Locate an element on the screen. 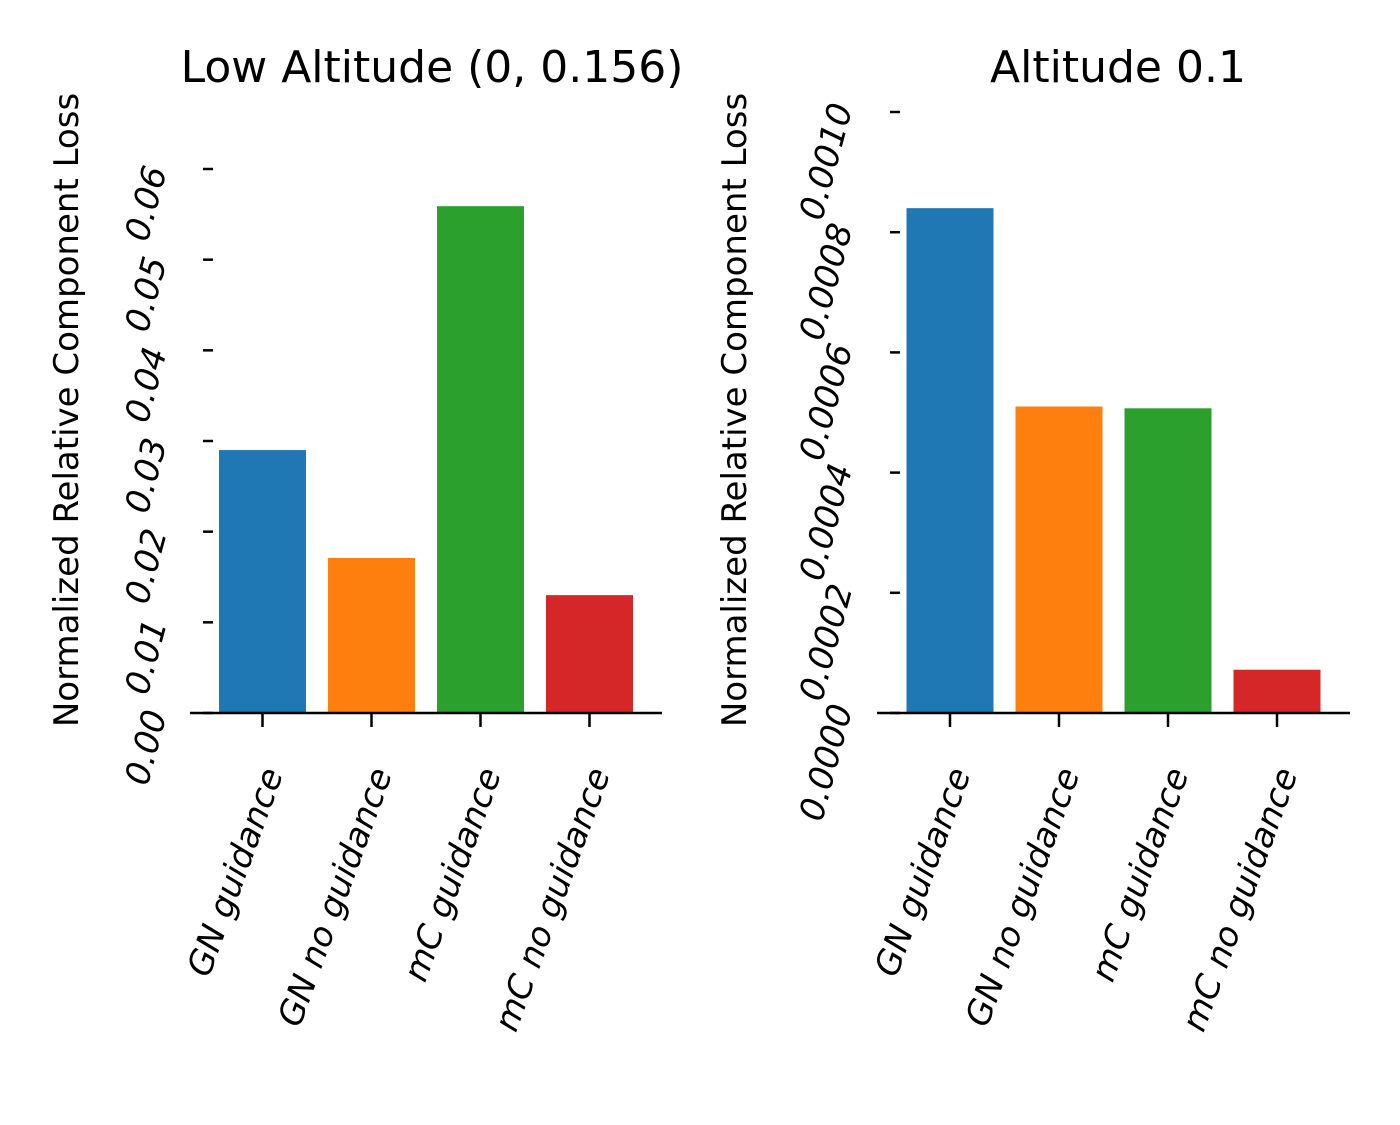 This screenshot has height=1125, width=1400. chart-title: Altitude 0.1 is located at coordinates (1118, 67).